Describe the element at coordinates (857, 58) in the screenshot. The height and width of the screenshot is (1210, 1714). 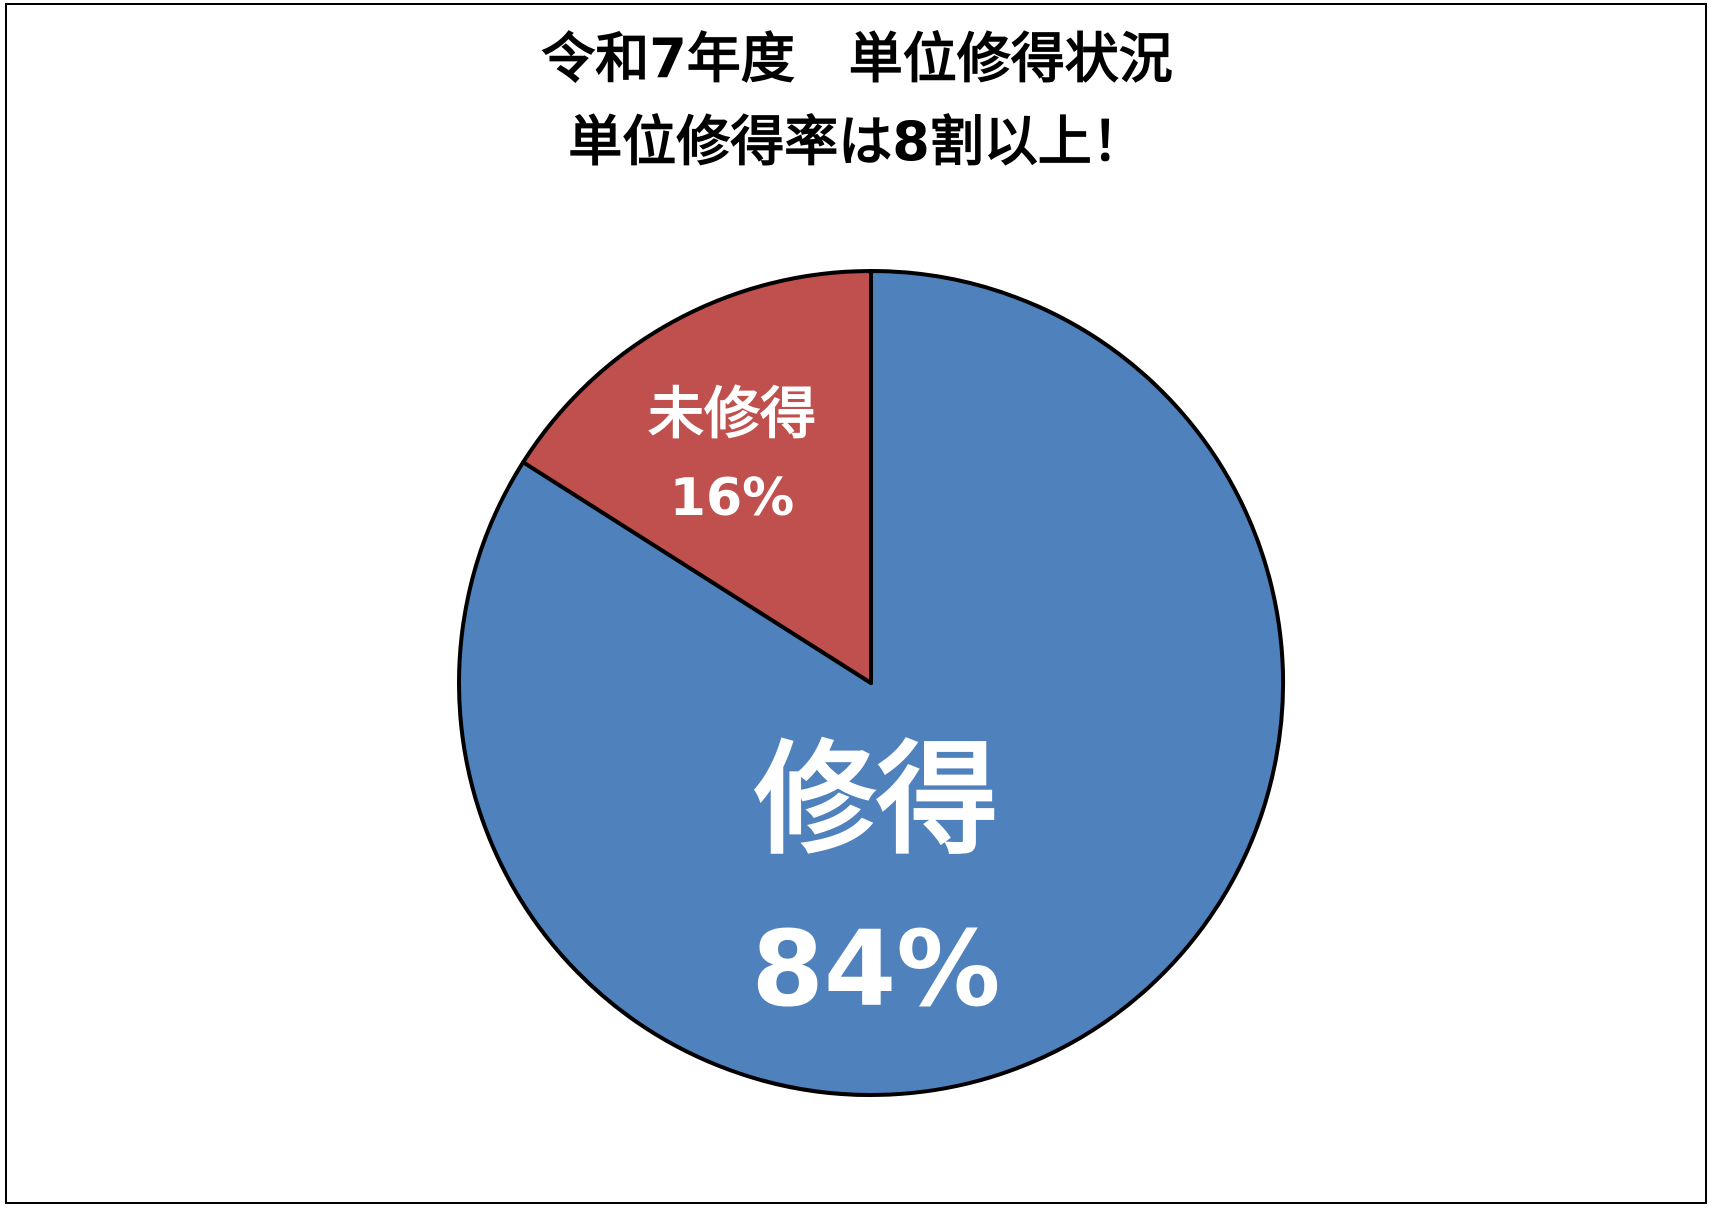
I see `chart-title: 令和7年度 単位修得状況` at that location.